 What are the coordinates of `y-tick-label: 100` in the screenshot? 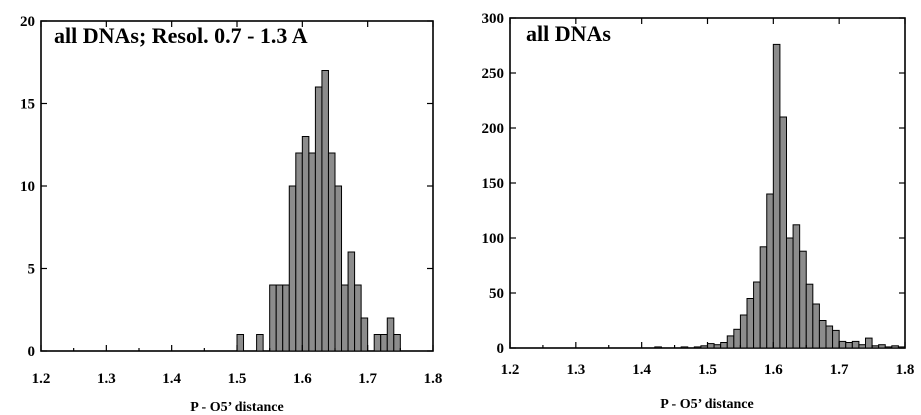 It's located at (493, 239).